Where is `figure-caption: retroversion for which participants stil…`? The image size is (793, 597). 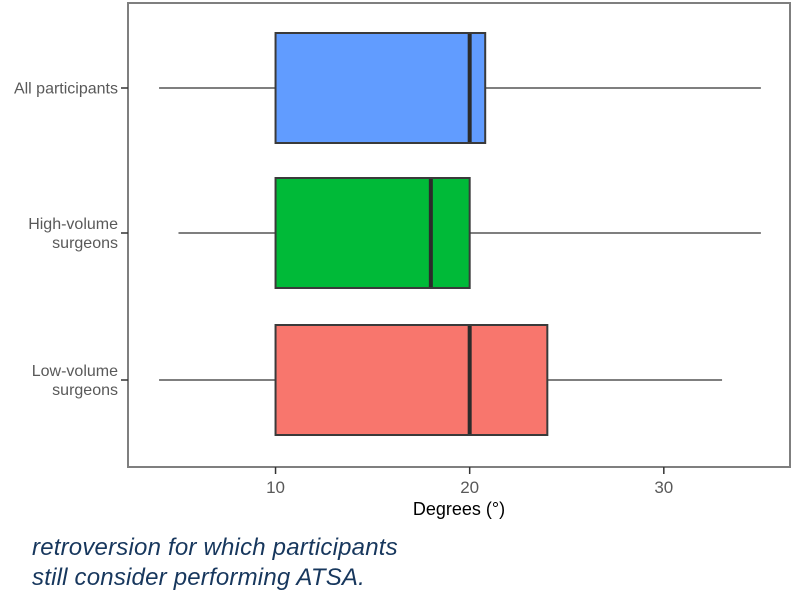
figure-caption: retroversion for which participants stil… is located at coordinates (215, 563).